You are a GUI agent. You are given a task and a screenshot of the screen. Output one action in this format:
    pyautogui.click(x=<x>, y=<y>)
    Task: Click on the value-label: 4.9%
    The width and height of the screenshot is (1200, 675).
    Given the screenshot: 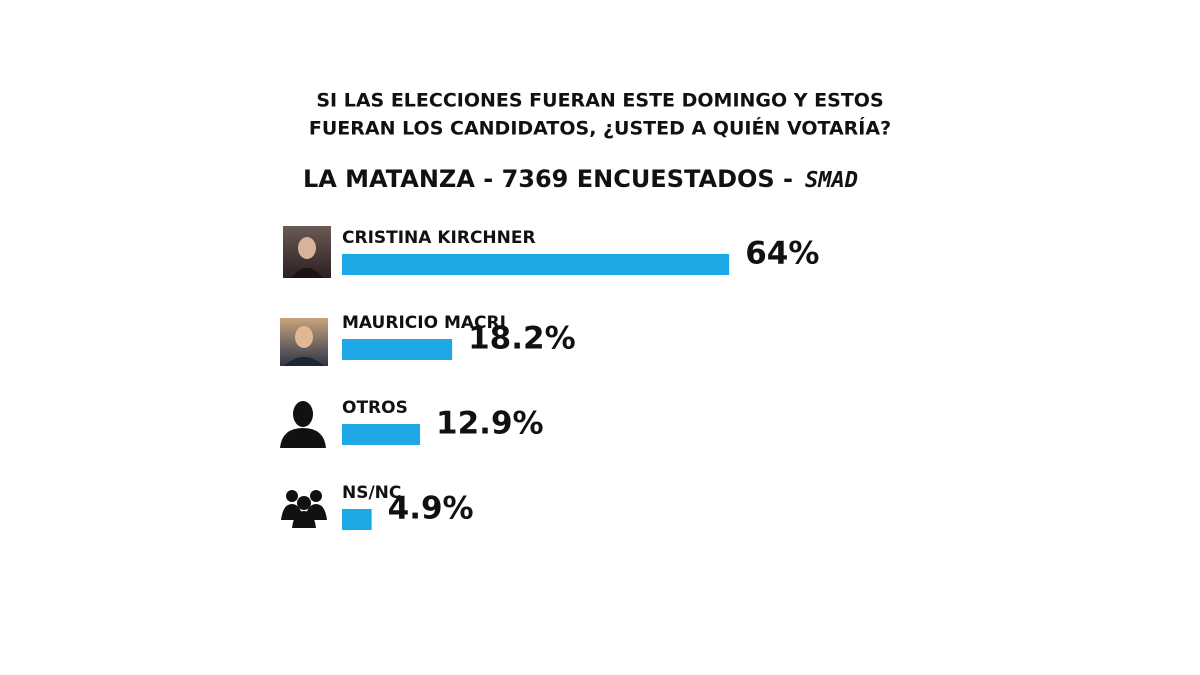 What is the action you would take?
    pyautogui.click(x=431, y=509)
    